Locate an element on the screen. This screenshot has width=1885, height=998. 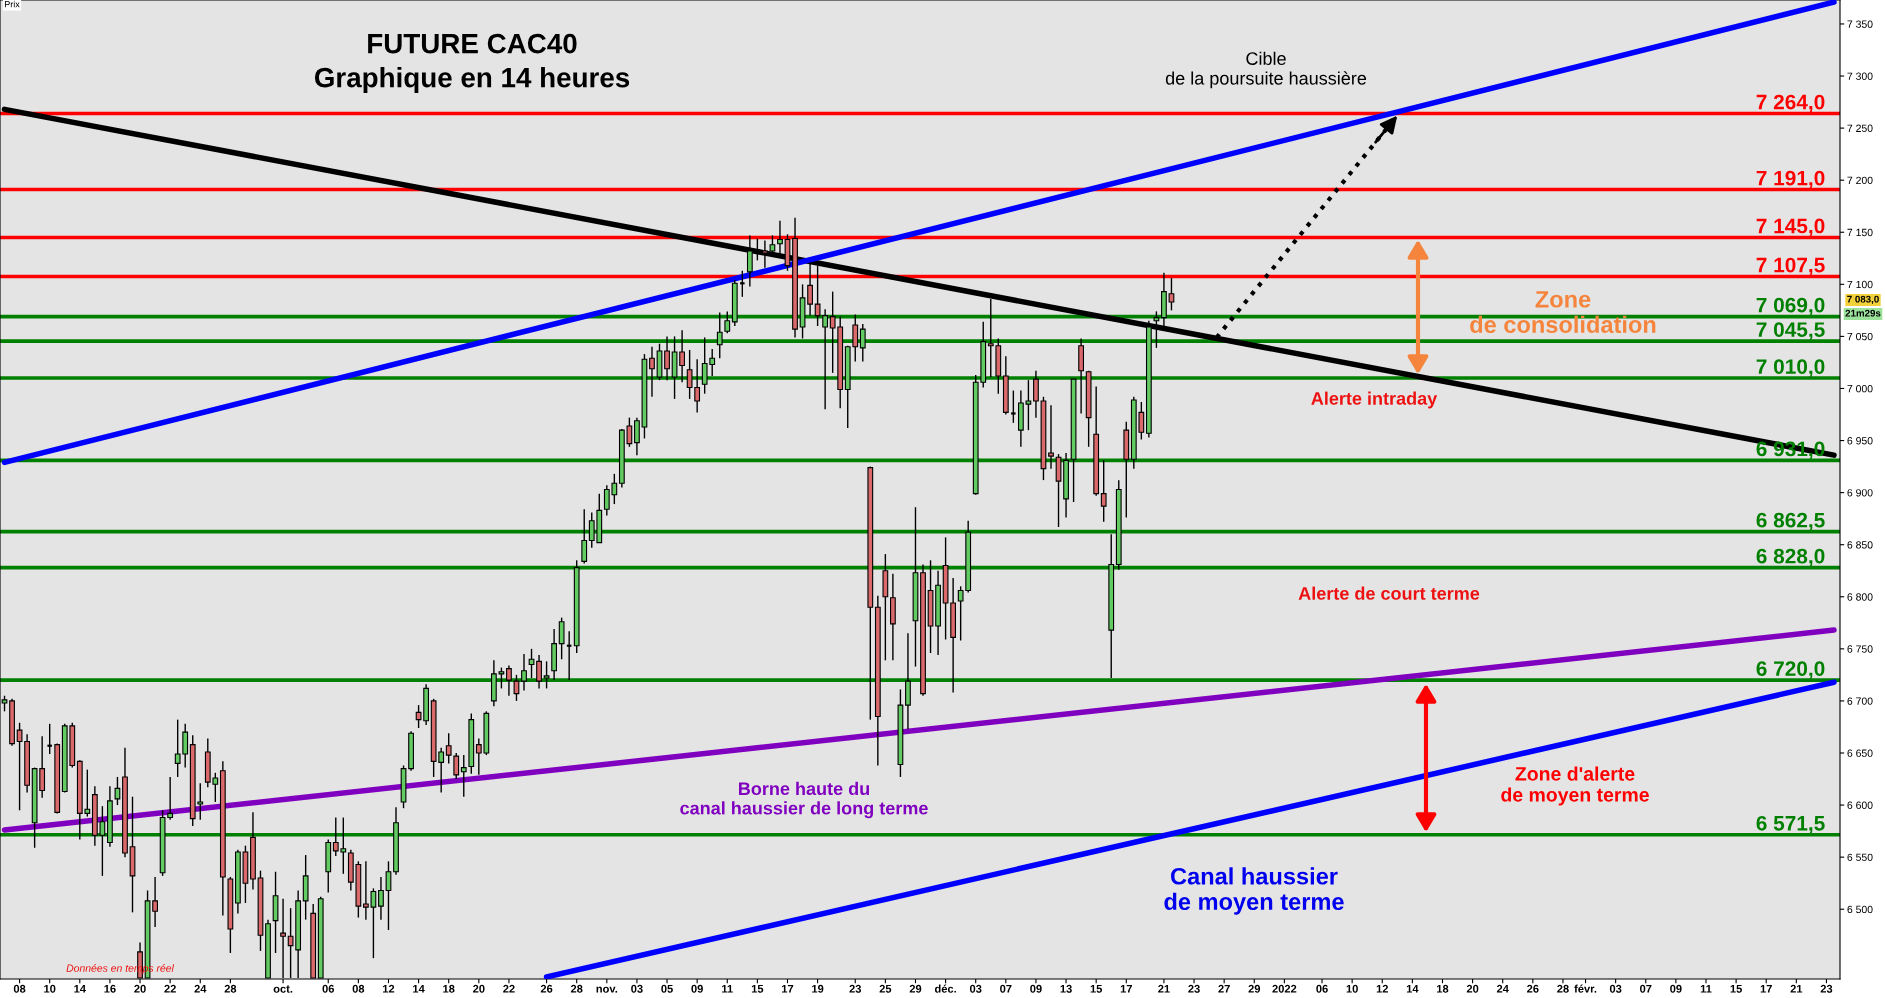
x-tick-label: 22 is located at coordinates (509, 988).